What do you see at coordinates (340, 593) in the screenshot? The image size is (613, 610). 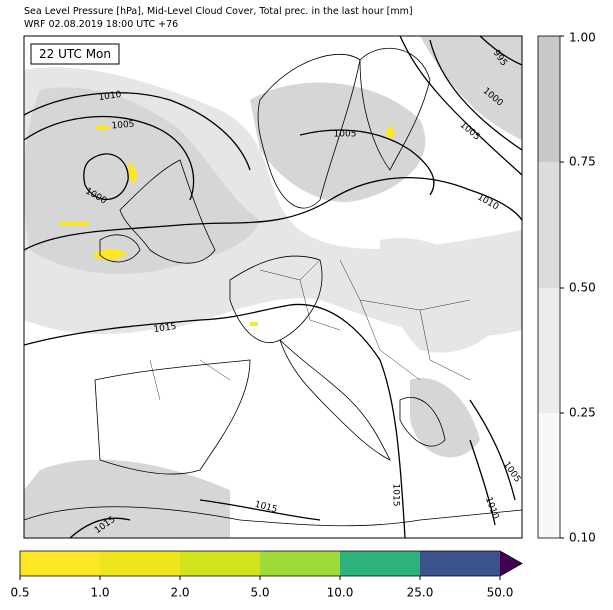 I see `tick-label: 10.0` at bounding box center [340, 593].